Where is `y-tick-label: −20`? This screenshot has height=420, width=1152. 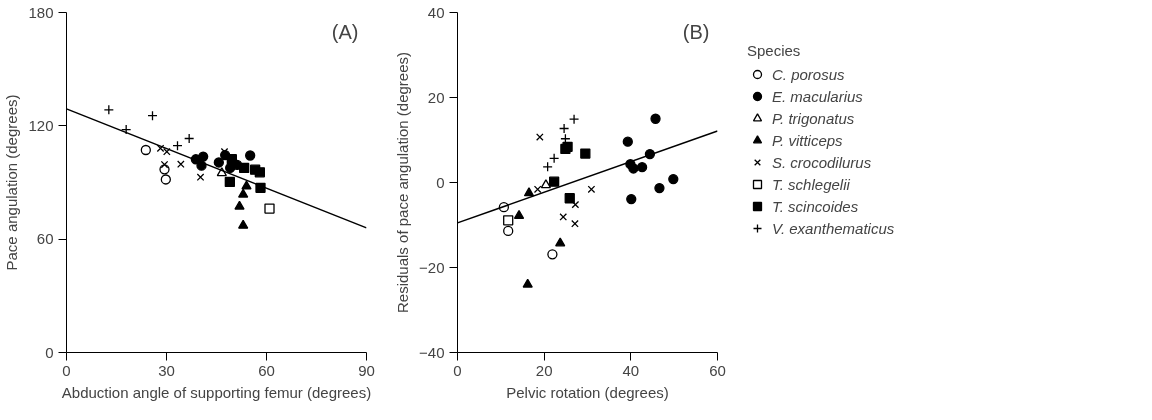
y-tick-label: −20 is located at coordinates (432, 267).